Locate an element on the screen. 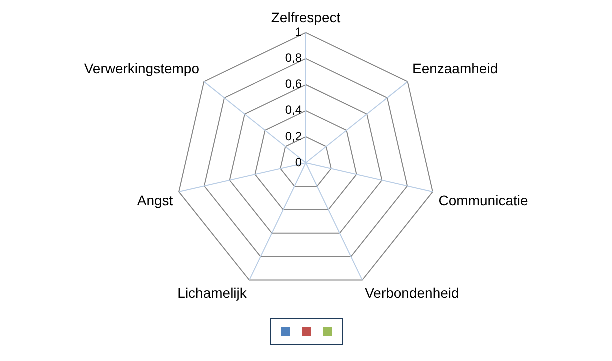 Image resolution: width=612 pixels, height=361 pixels. spoke-label: Angst is located at coordinates (155, 200).